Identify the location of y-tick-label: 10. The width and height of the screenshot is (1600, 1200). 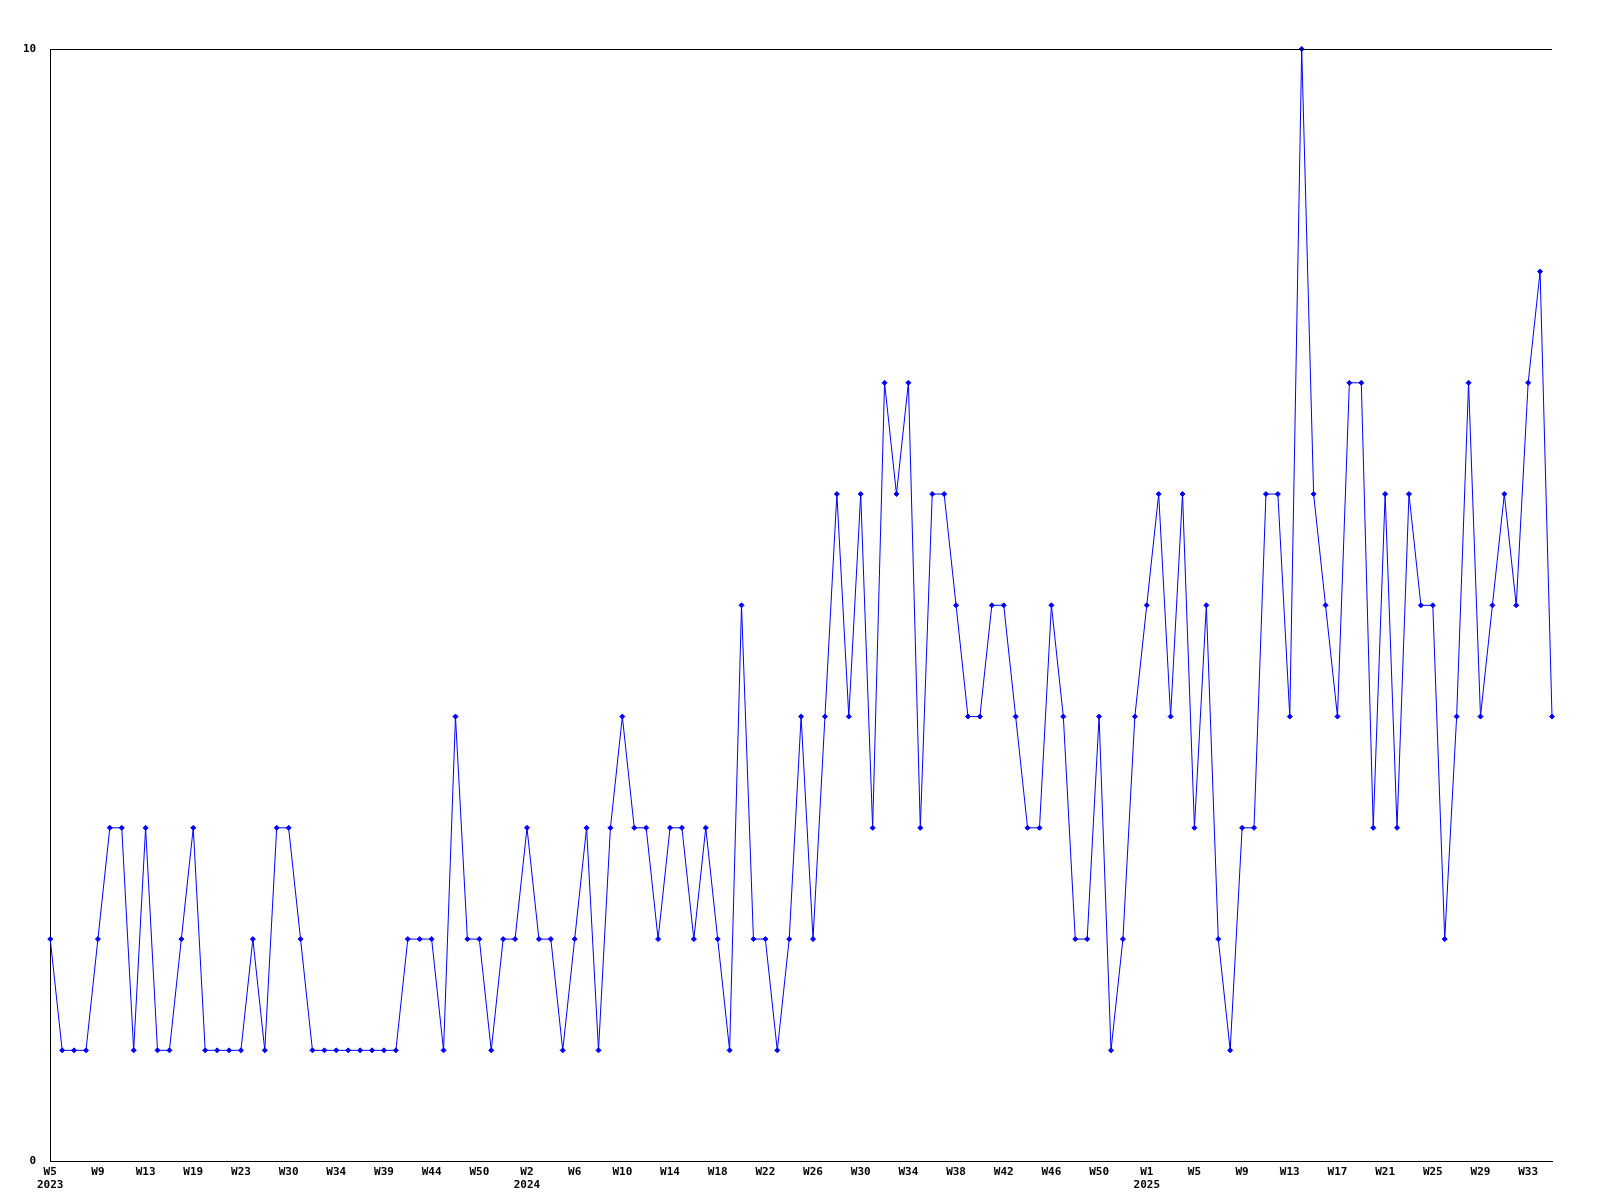
(30, 48).